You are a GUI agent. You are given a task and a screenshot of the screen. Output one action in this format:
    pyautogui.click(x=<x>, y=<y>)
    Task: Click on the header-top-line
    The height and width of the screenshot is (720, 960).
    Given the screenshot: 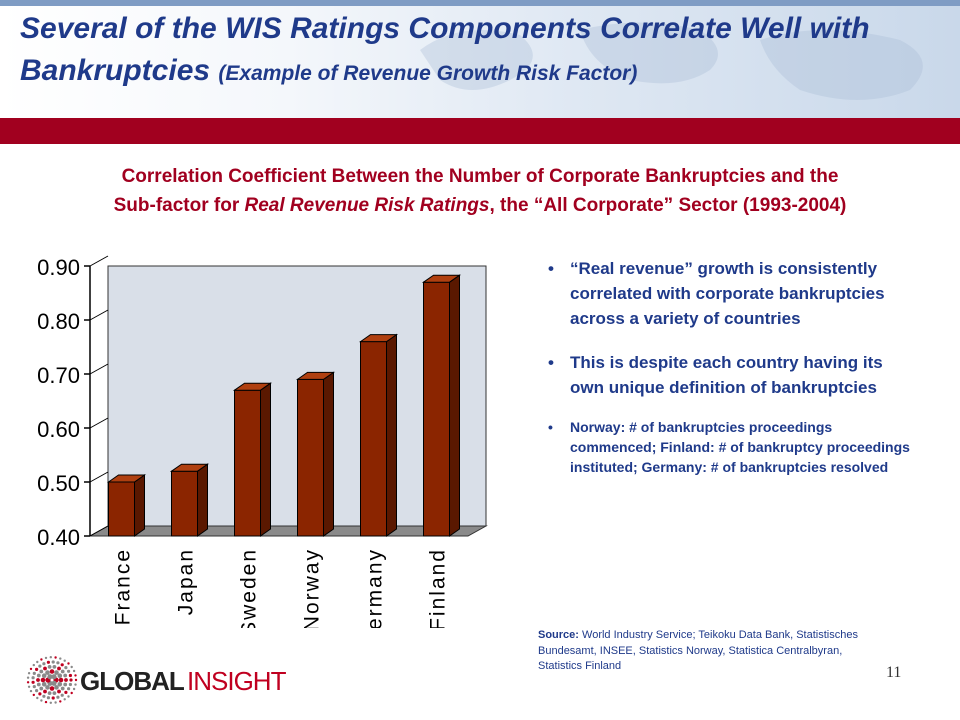 What is the action you would take?
    pyautogui.click(x=480, y=3)
    